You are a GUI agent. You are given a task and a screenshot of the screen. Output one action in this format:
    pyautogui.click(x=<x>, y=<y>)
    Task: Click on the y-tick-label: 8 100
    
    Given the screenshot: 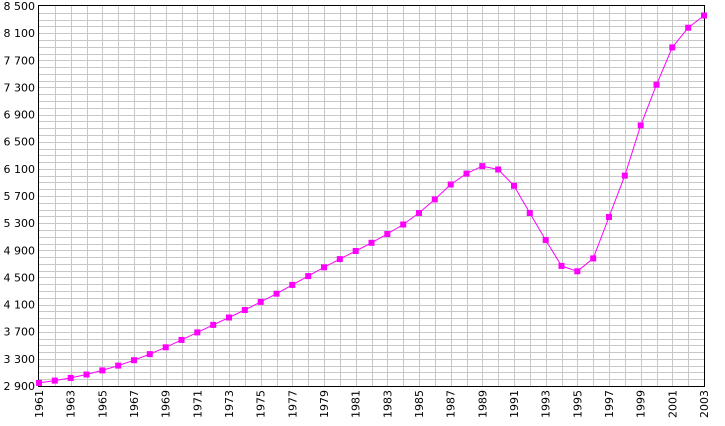 What is the action you would take?
    pyautogui.click(x=20, y=33)
    